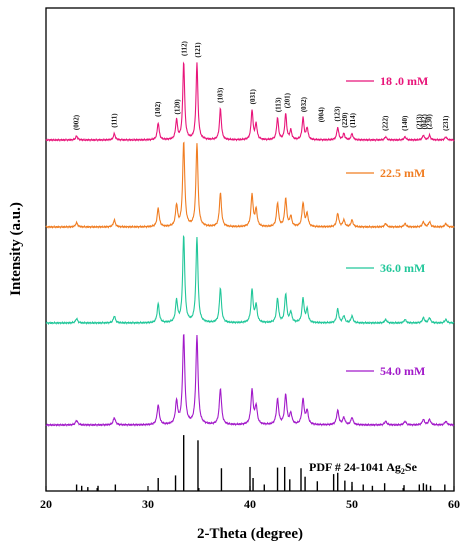 The height and width of the screenshot is (550, 465). What do you see at coordinates (345, 120) in the screenshot?
I see `peak-label-14: (220)` at bounding box center [345, 120].